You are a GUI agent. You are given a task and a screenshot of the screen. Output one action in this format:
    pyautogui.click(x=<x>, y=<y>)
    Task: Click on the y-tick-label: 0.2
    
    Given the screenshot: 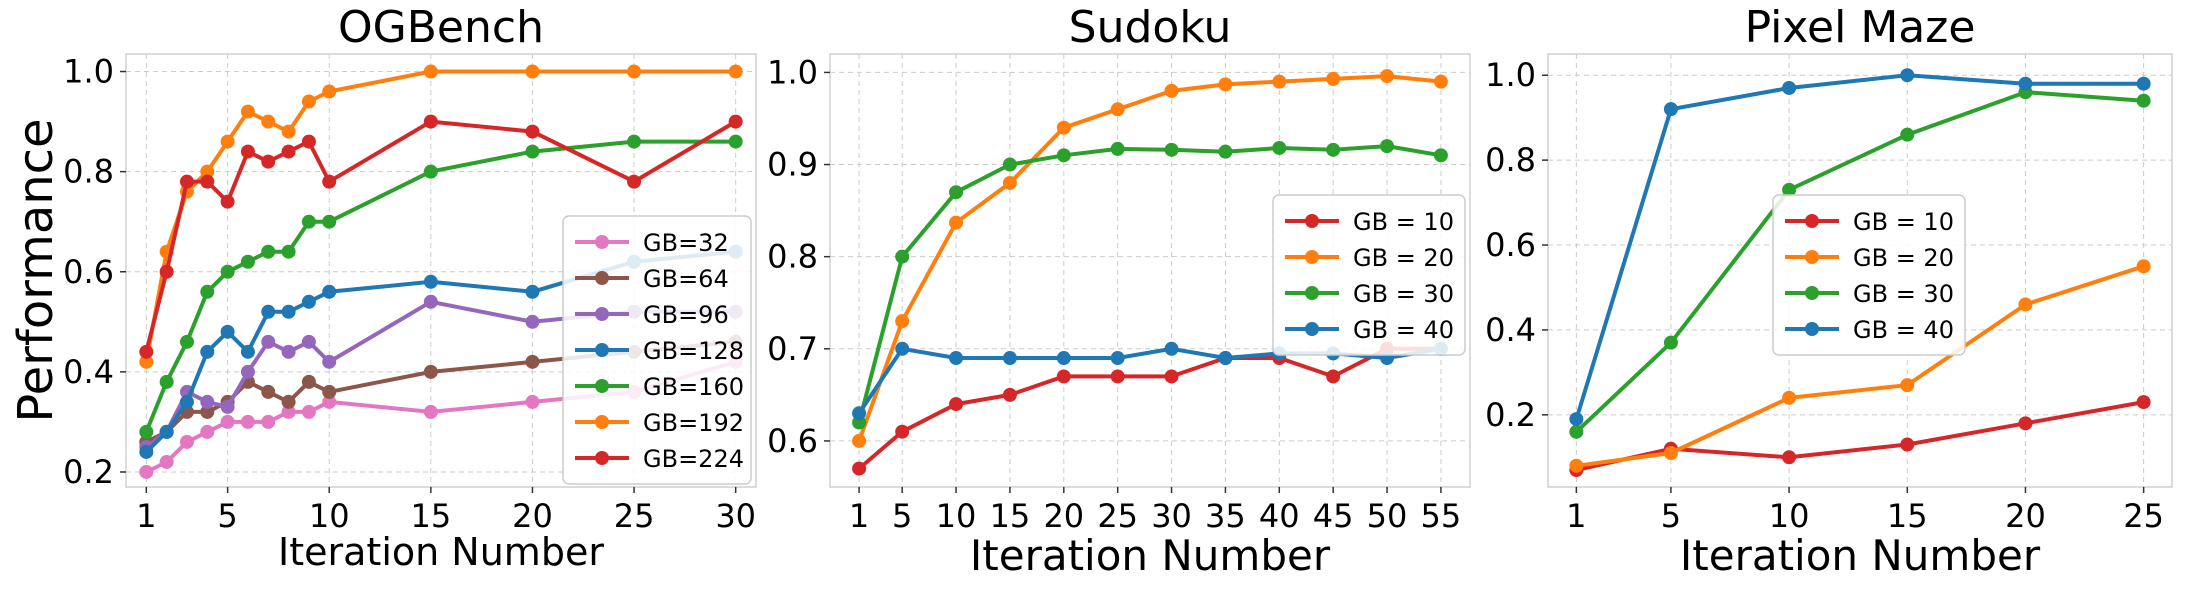 What is the action you would take?
    pyautogui.click(x=1510, y=415)
    